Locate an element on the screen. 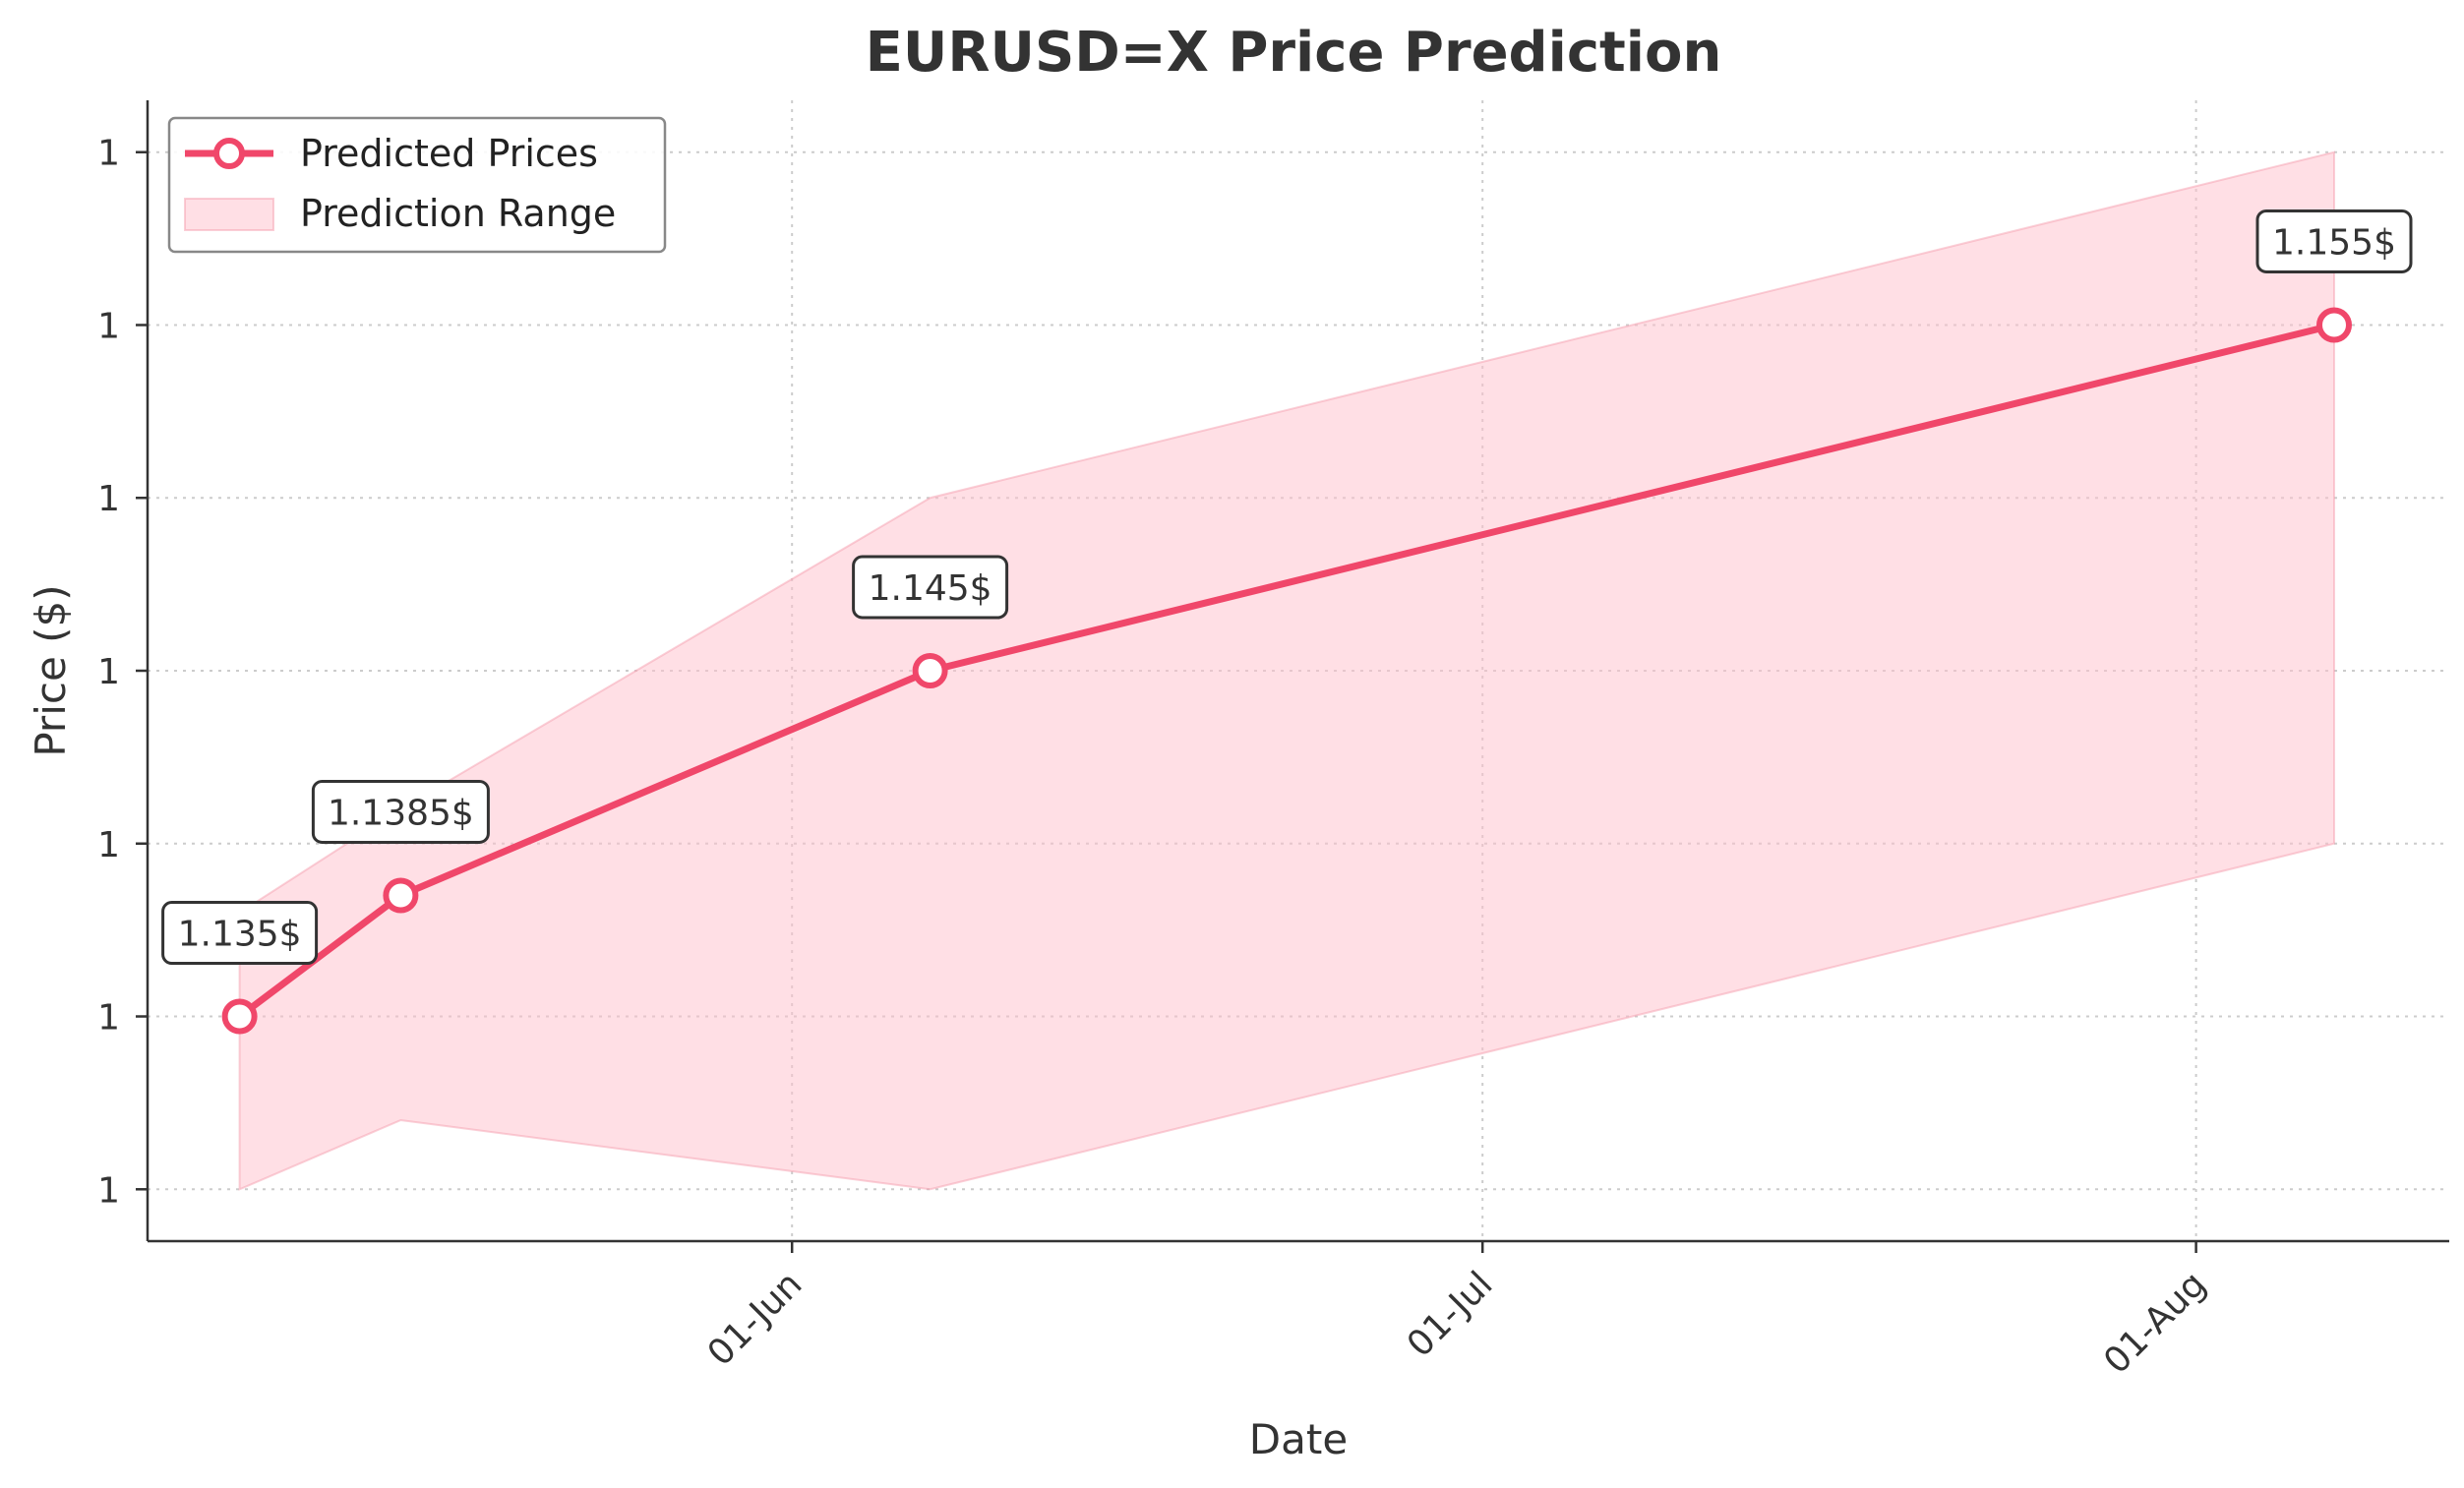 The height and width of the screenshot is (1488, 2464). x-tick-label: 01-Aug is located at coordinates (2155, 1323).